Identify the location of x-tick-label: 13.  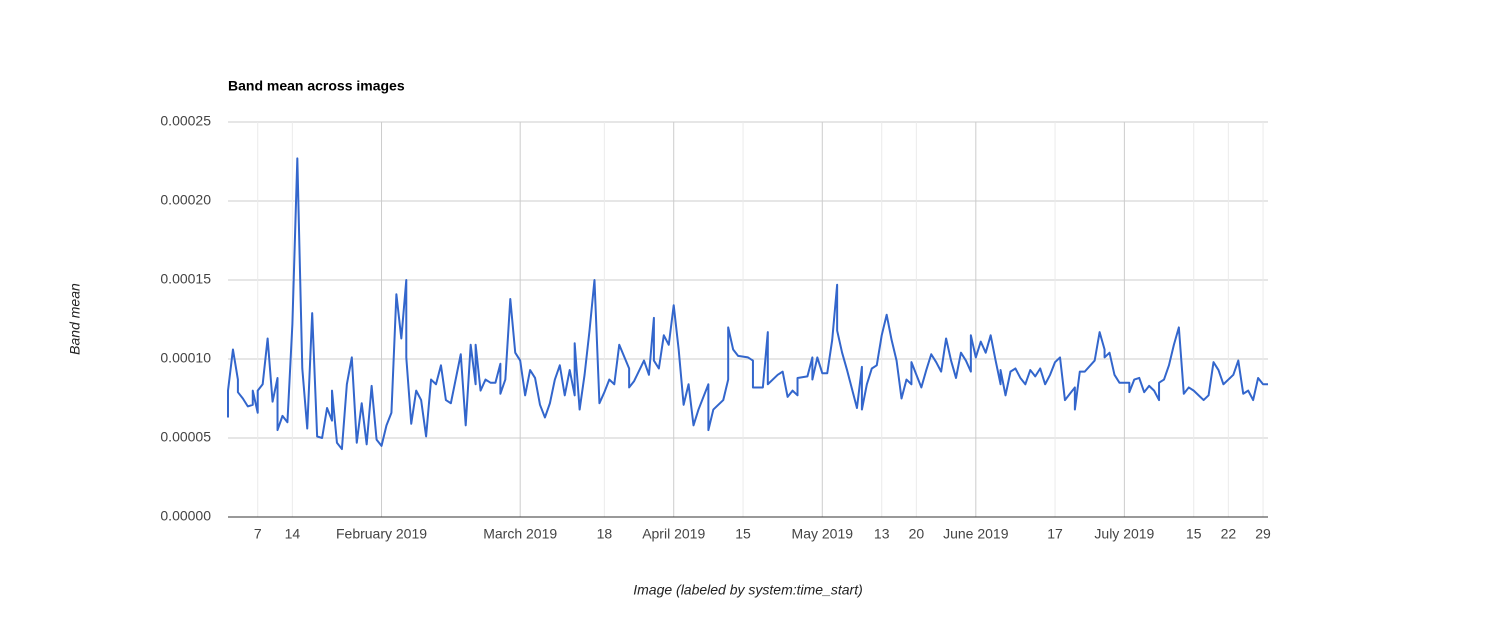
(882, 534).